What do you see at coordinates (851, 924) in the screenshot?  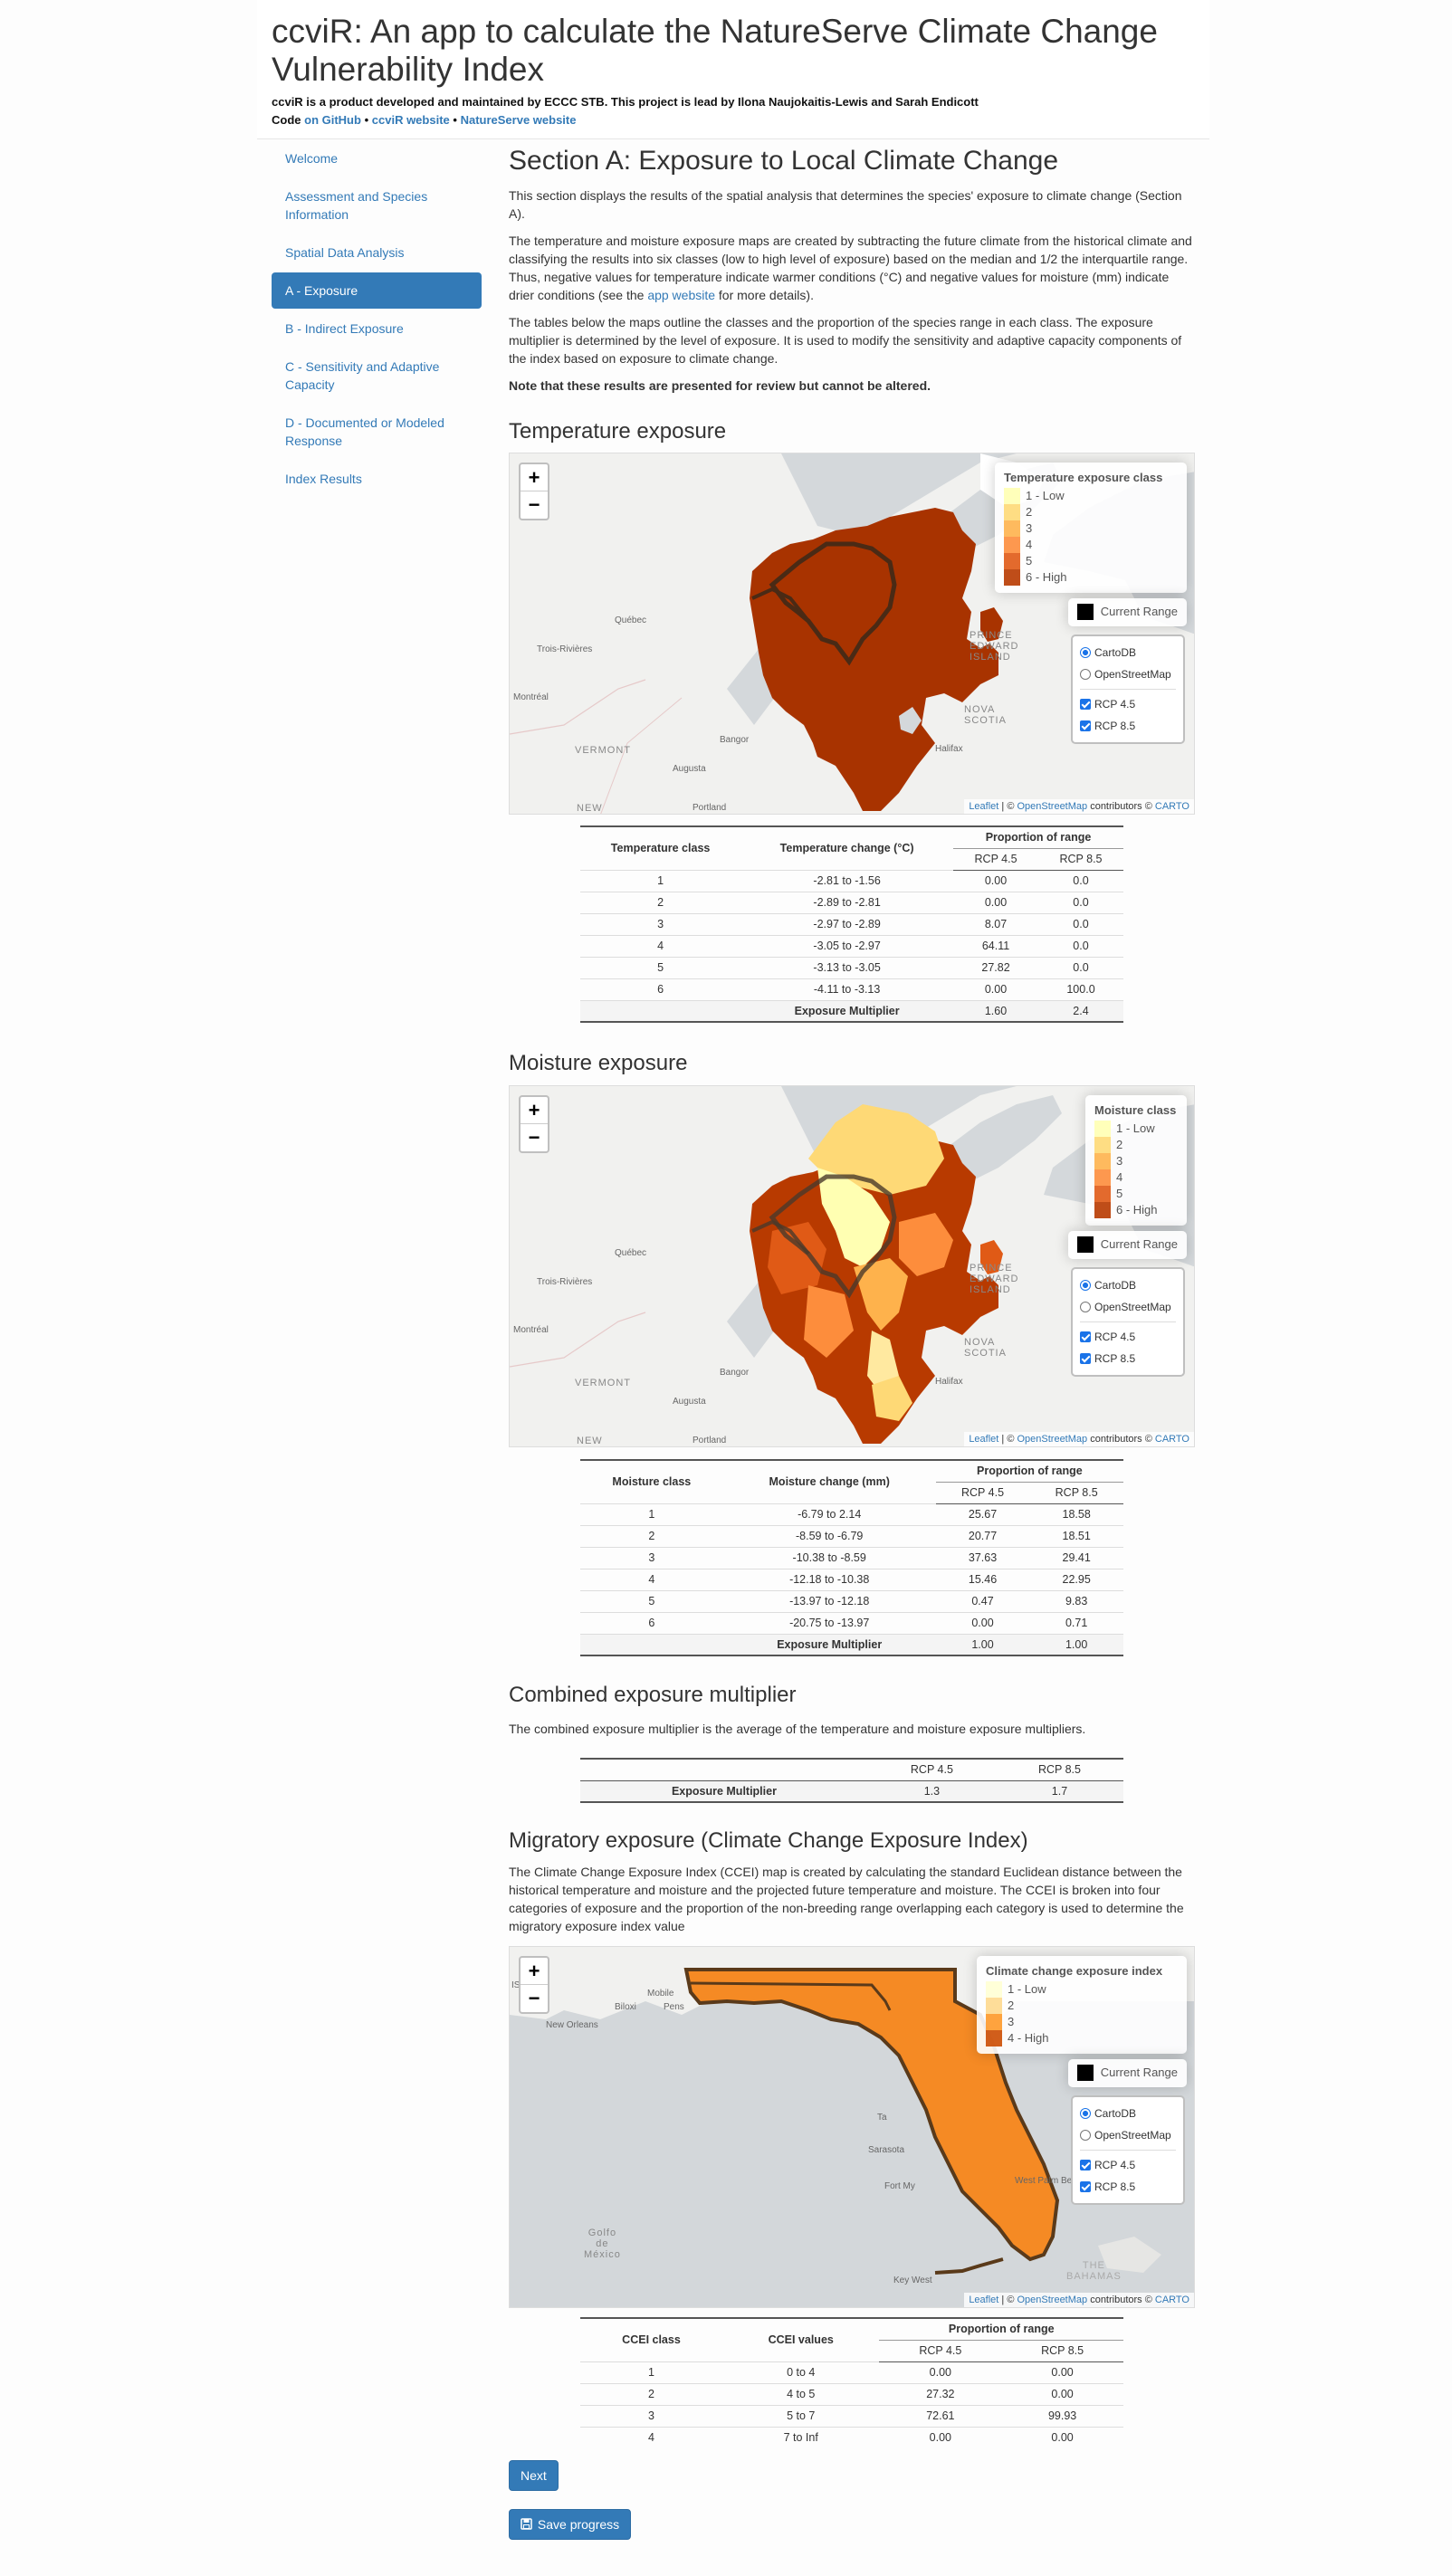 I see `table-row: 3 -2.97 to -2.89 8.07 0.0` at bounding box center [851, 924].